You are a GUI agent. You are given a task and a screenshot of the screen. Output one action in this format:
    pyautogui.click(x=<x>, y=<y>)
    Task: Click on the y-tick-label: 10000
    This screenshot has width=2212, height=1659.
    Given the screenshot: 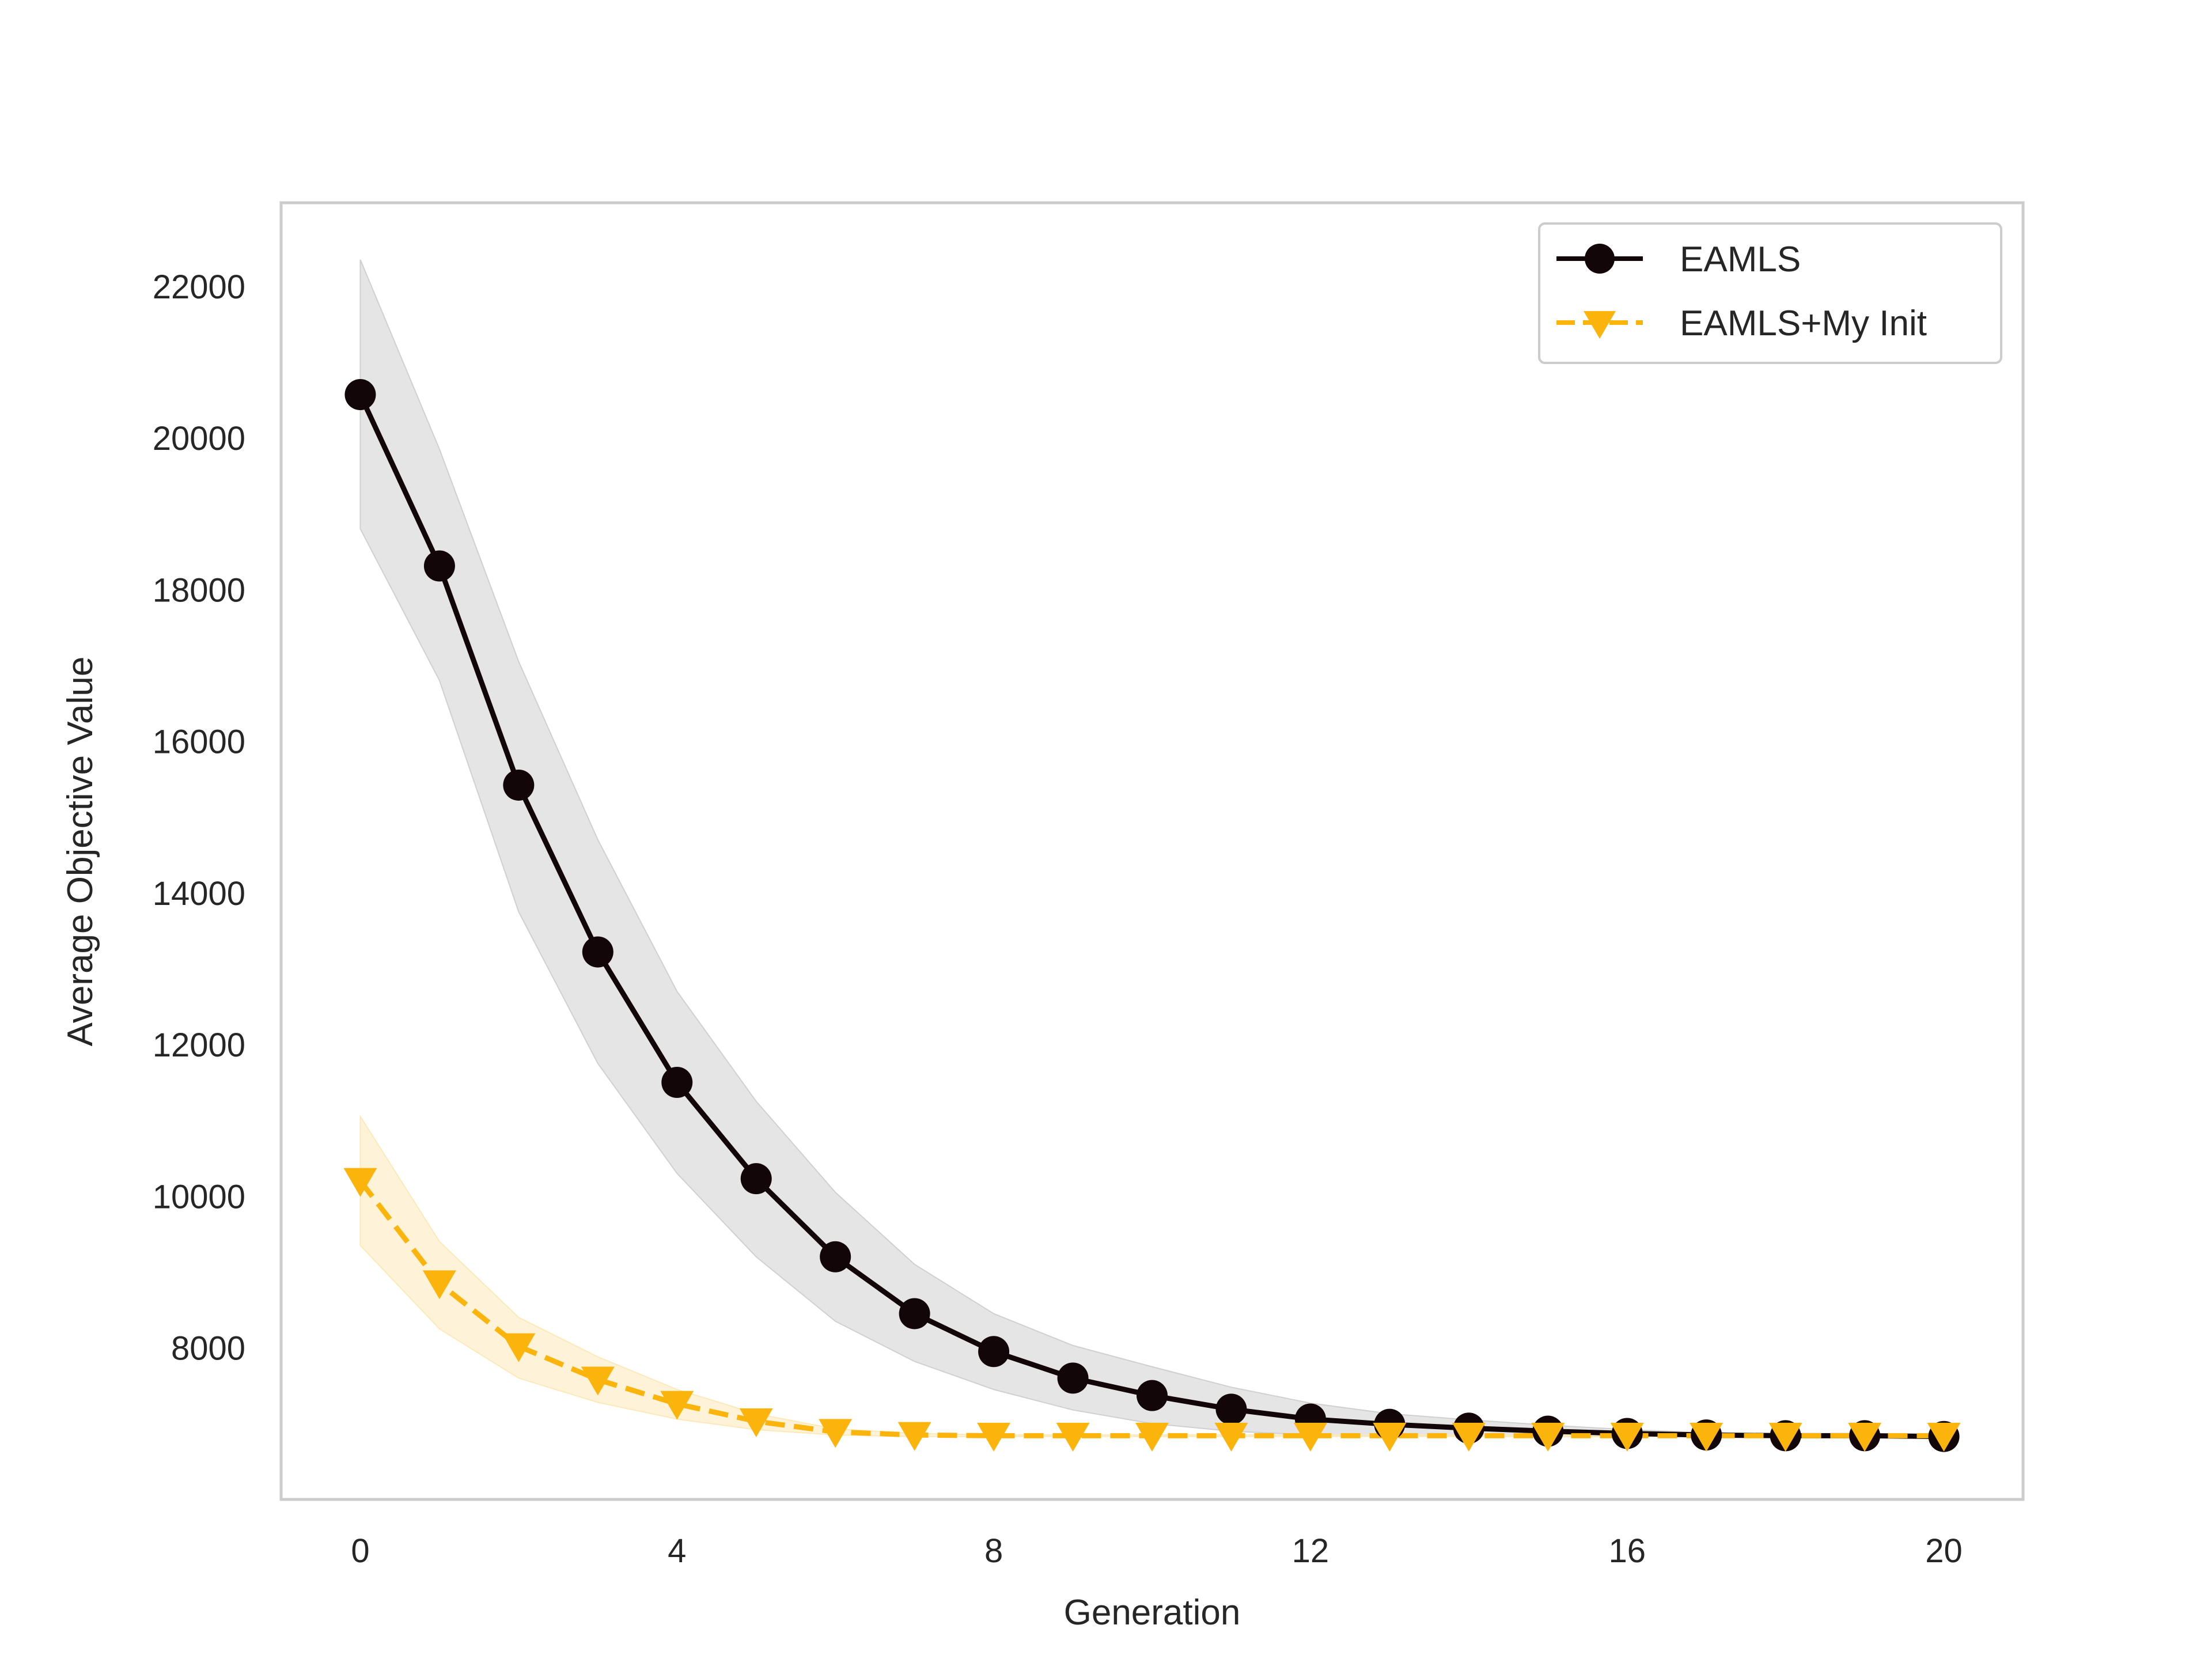 What is the action you would take?
    pyautogui.click(x=199, y=1196)
    